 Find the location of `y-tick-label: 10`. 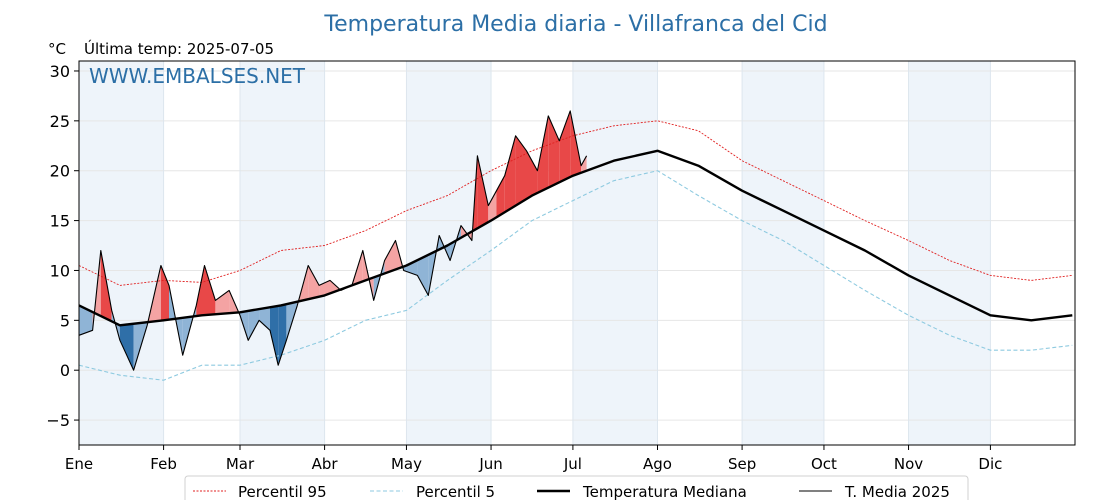

y-tick-label: 10 is located at coordinates (60, 270).